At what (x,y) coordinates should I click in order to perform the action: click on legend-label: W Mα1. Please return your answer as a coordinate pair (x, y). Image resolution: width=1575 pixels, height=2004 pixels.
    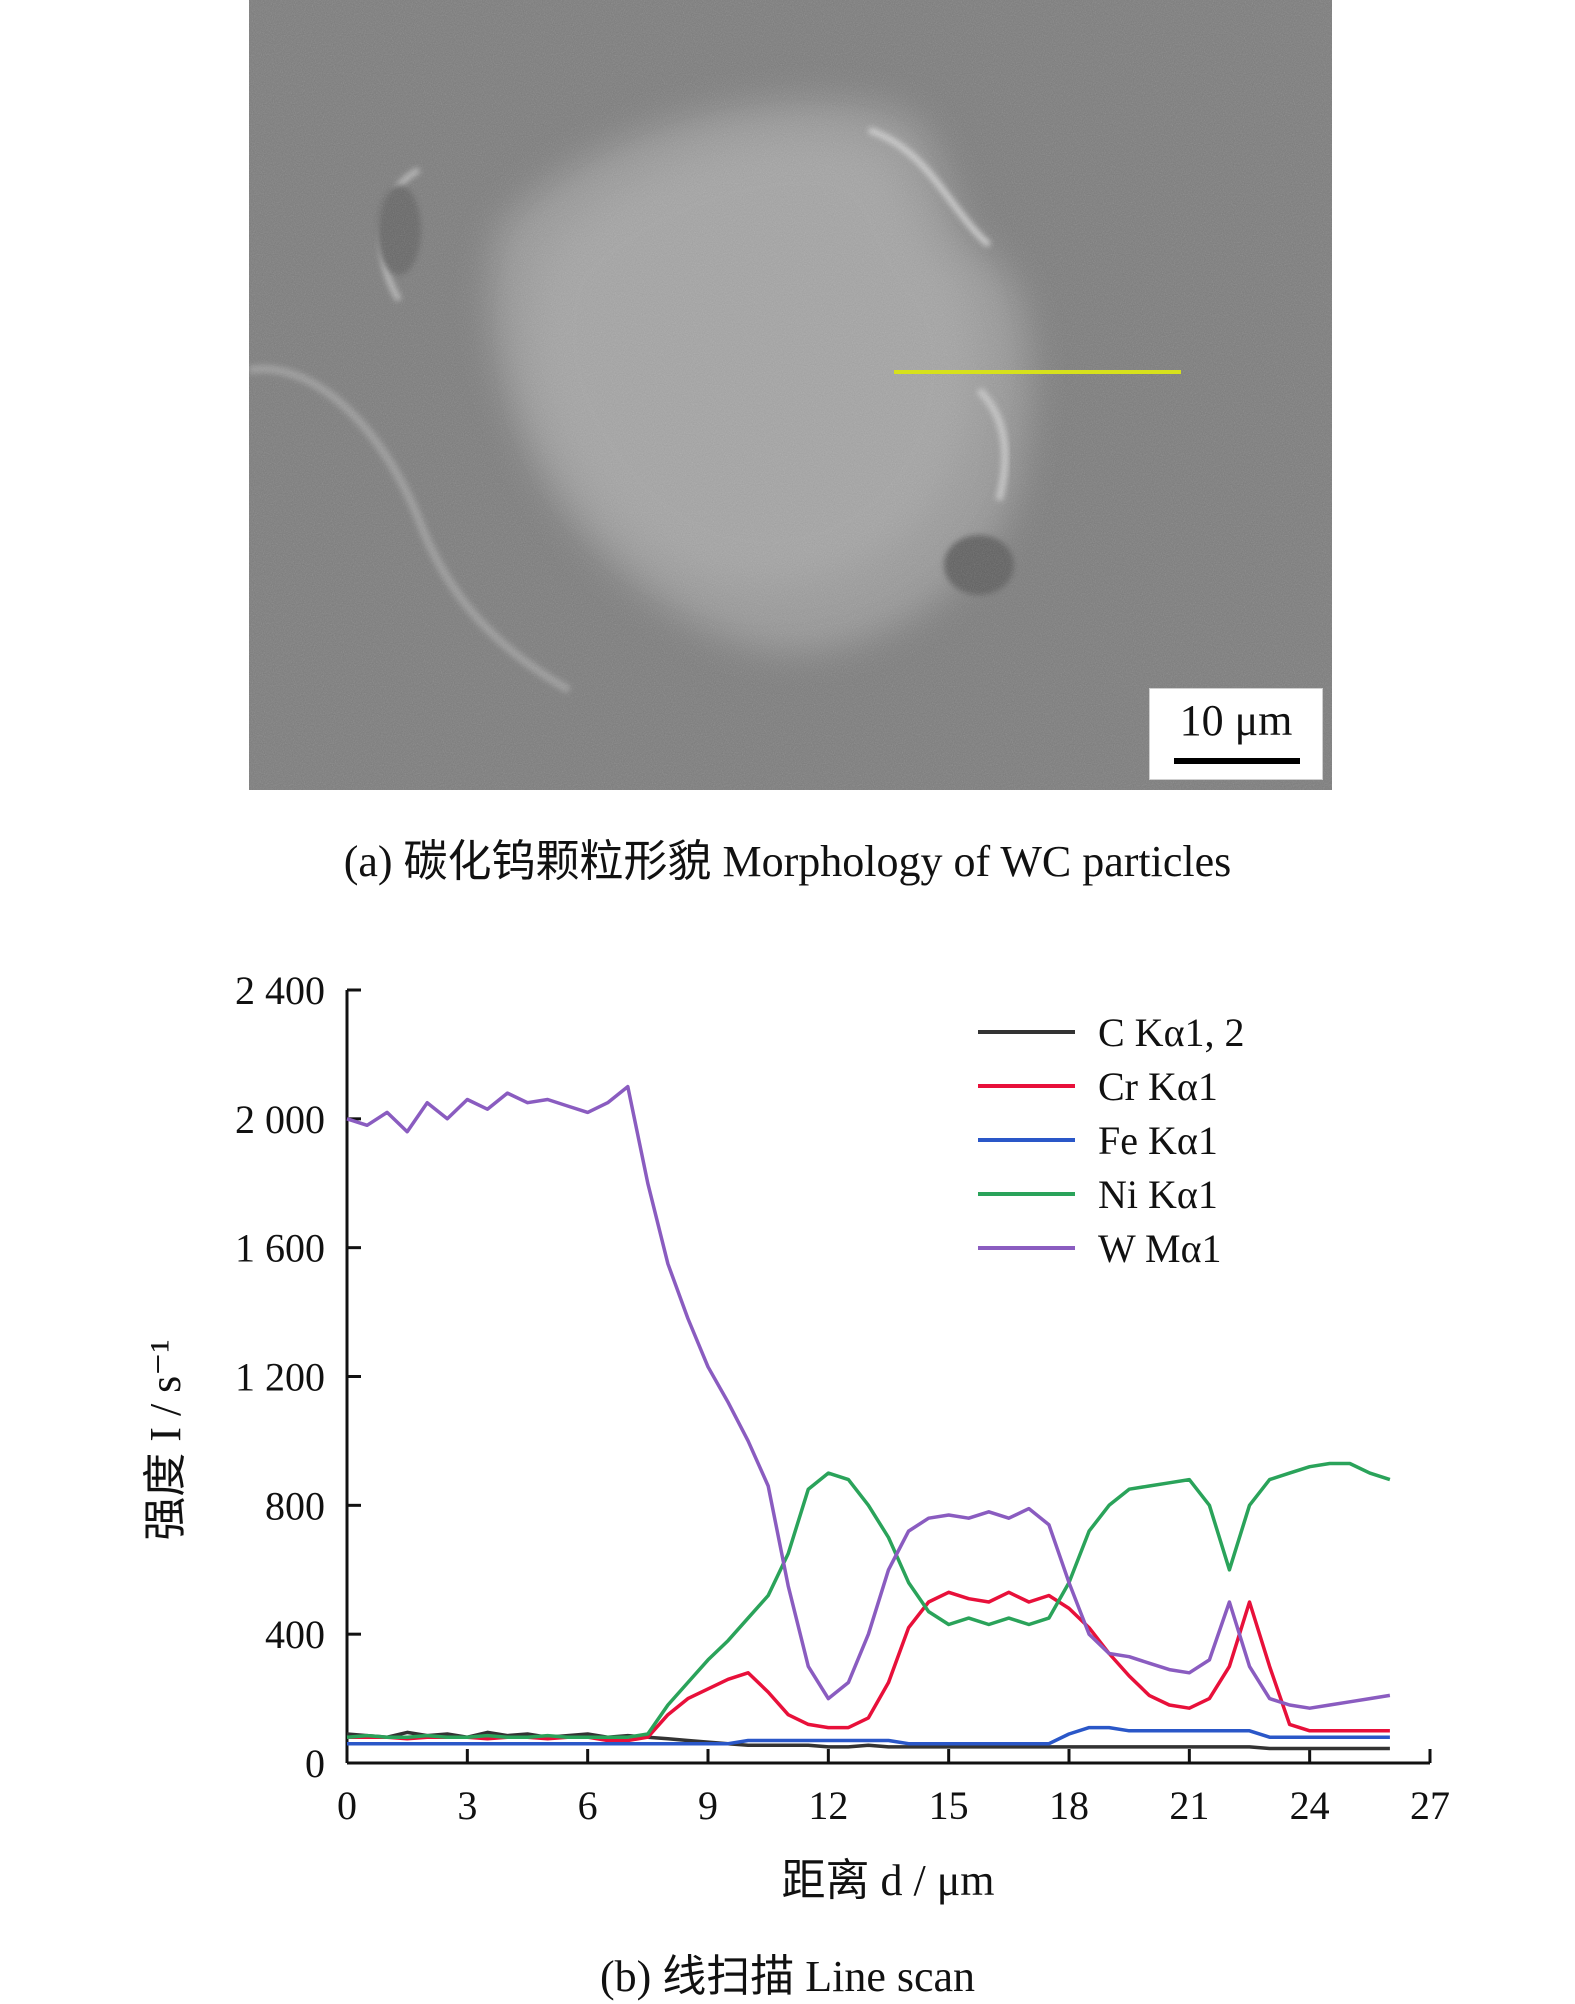
    Looking at the image, I should click on (1160, 1248).